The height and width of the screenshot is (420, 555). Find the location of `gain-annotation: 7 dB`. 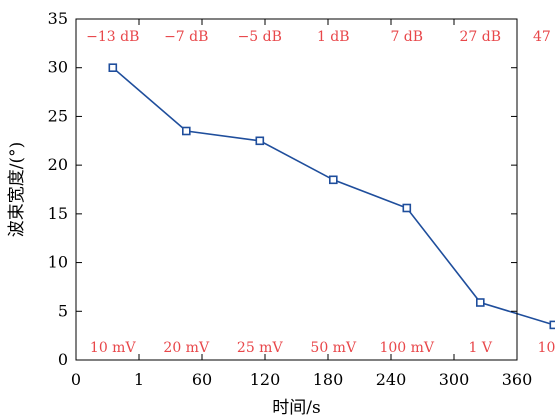

gain-annotation: 7 dB is located at coordinates (406, 37).